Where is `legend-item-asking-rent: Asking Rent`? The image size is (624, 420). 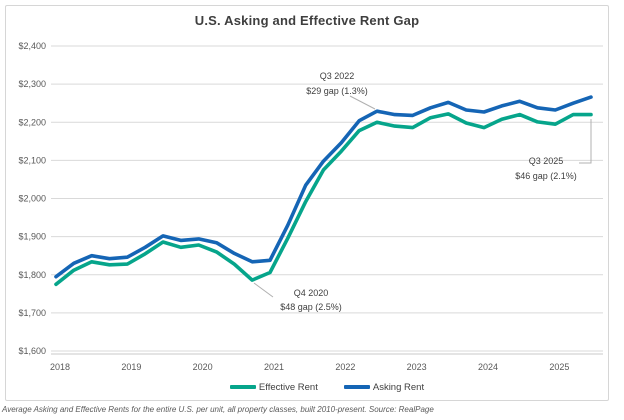
legend-item-asking-rent: Asking Rent is located at coordinates (384, 387).